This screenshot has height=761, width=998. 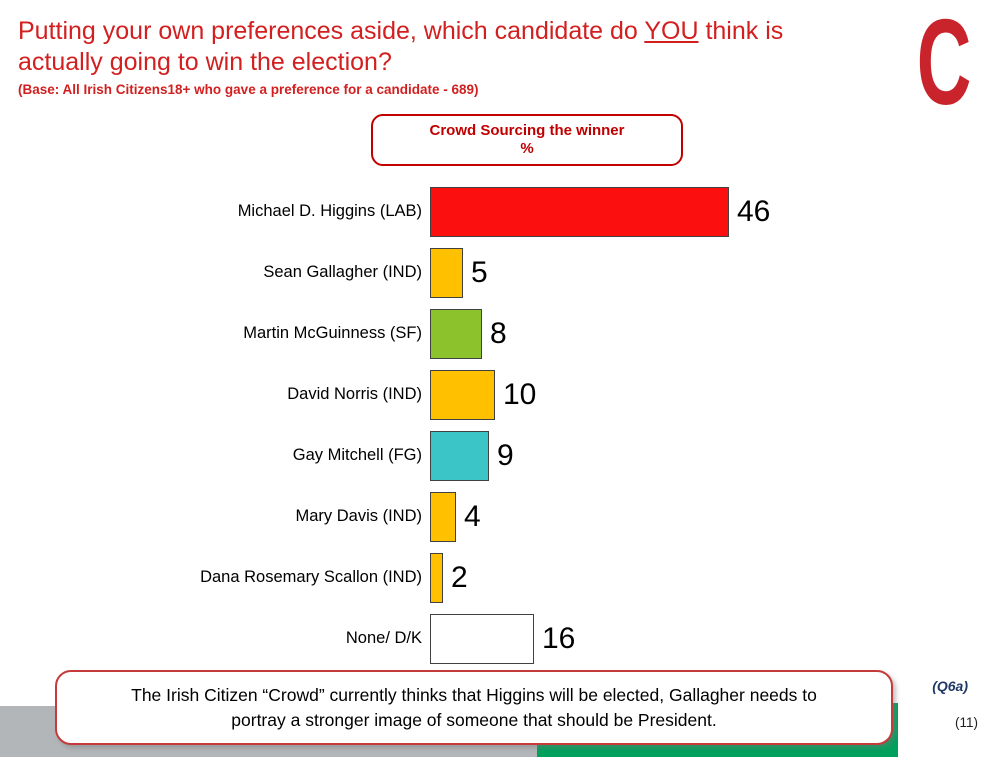 What do you see at coordinates (329, 211) in the screenshot?
I see `category-label: Michael D. Higgins (LAB)` at bounding box center [329, 211].